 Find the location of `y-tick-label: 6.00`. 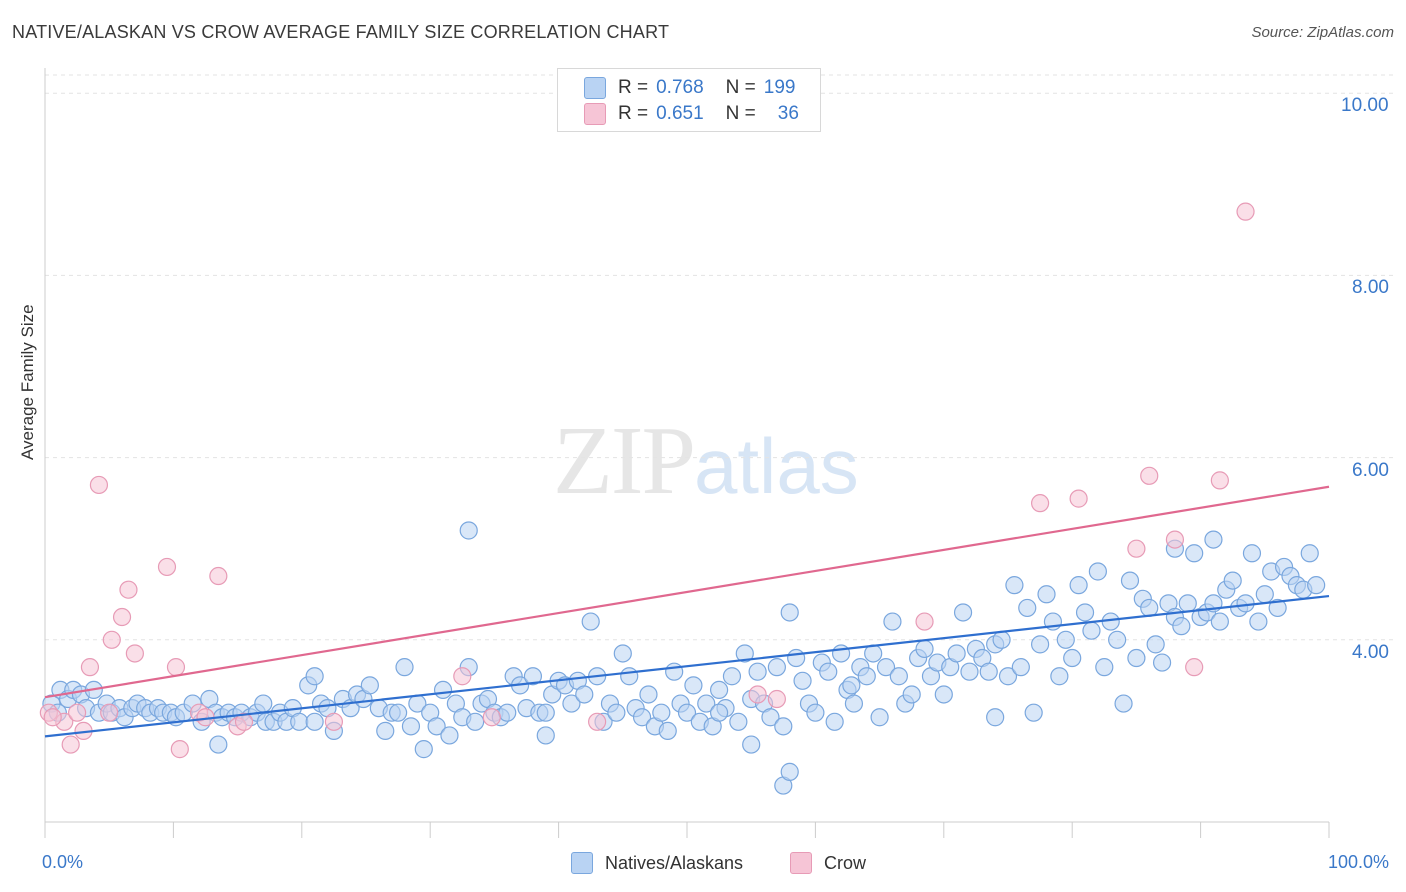

y-tick-label: 6.00 is located at coordinates (1370, 470).